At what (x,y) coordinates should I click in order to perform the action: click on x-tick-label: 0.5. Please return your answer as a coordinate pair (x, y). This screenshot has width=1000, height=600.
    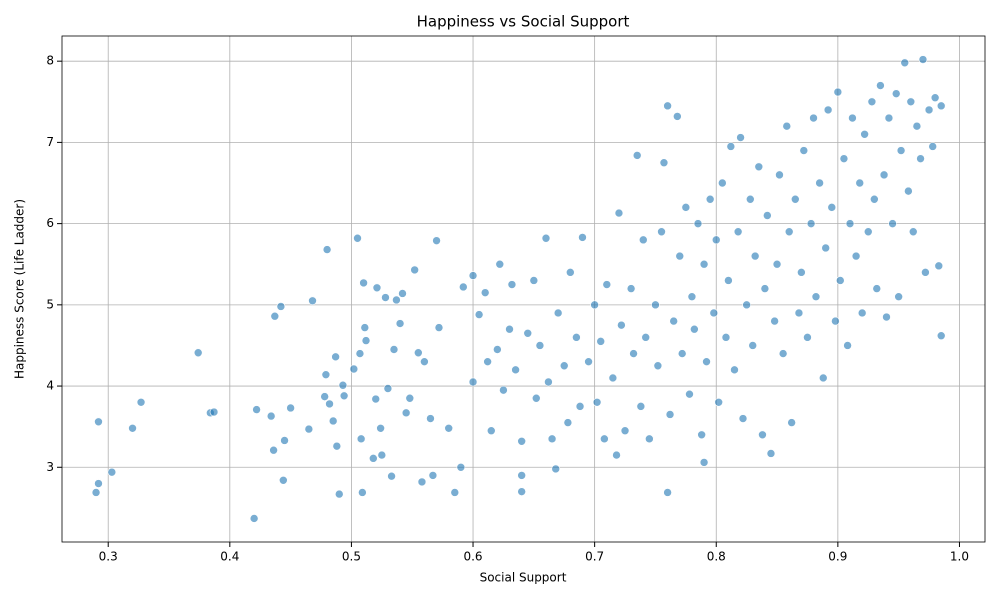
    Looking at the image, I should click on (351, 557).